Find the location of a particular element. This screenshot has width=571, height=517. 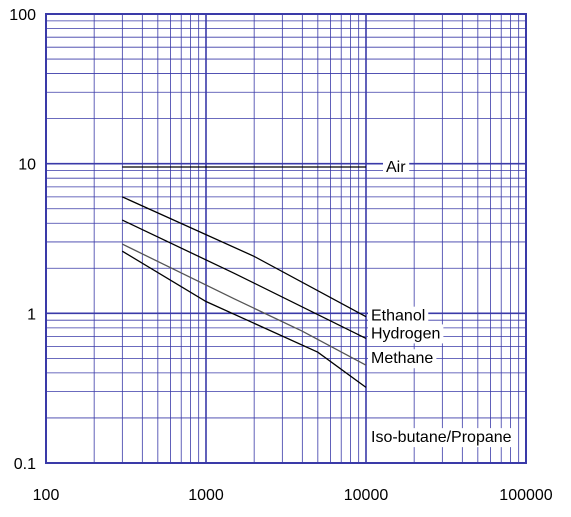

series-label-iso-butane-propane: Iso-butane/Propane is located at coordinates (441, 437).